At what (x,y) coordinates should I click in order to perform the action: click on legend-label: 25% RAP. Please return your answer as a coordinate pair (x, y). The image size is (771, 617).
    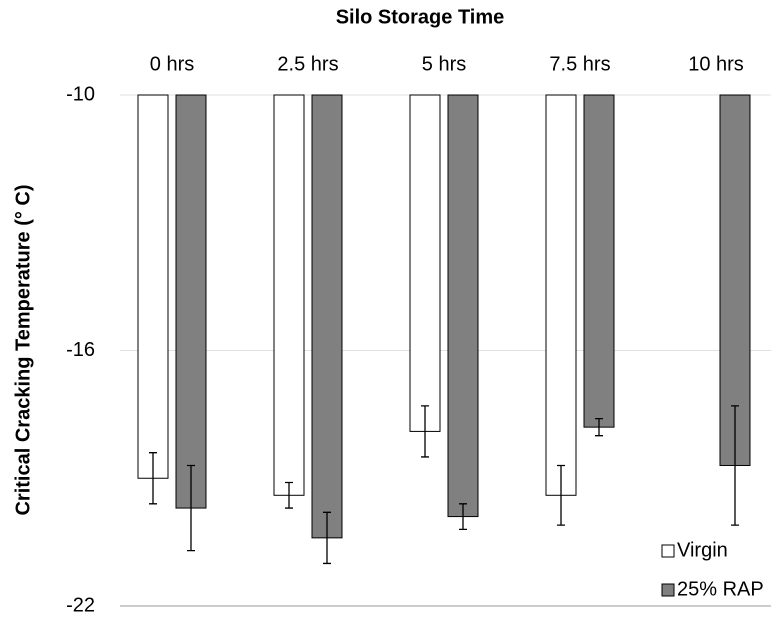
    Looking at the image, I should click on (720, 589).